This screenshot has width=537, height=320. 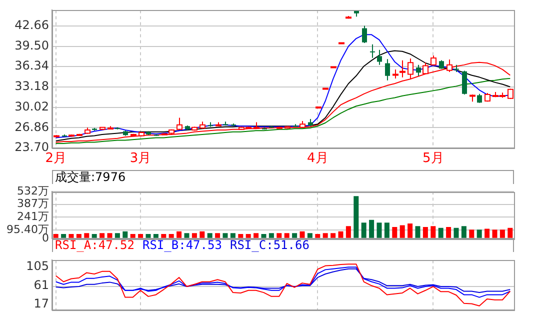 I want to click on text: RSI_C:51.66, so click(x=270, y=245).